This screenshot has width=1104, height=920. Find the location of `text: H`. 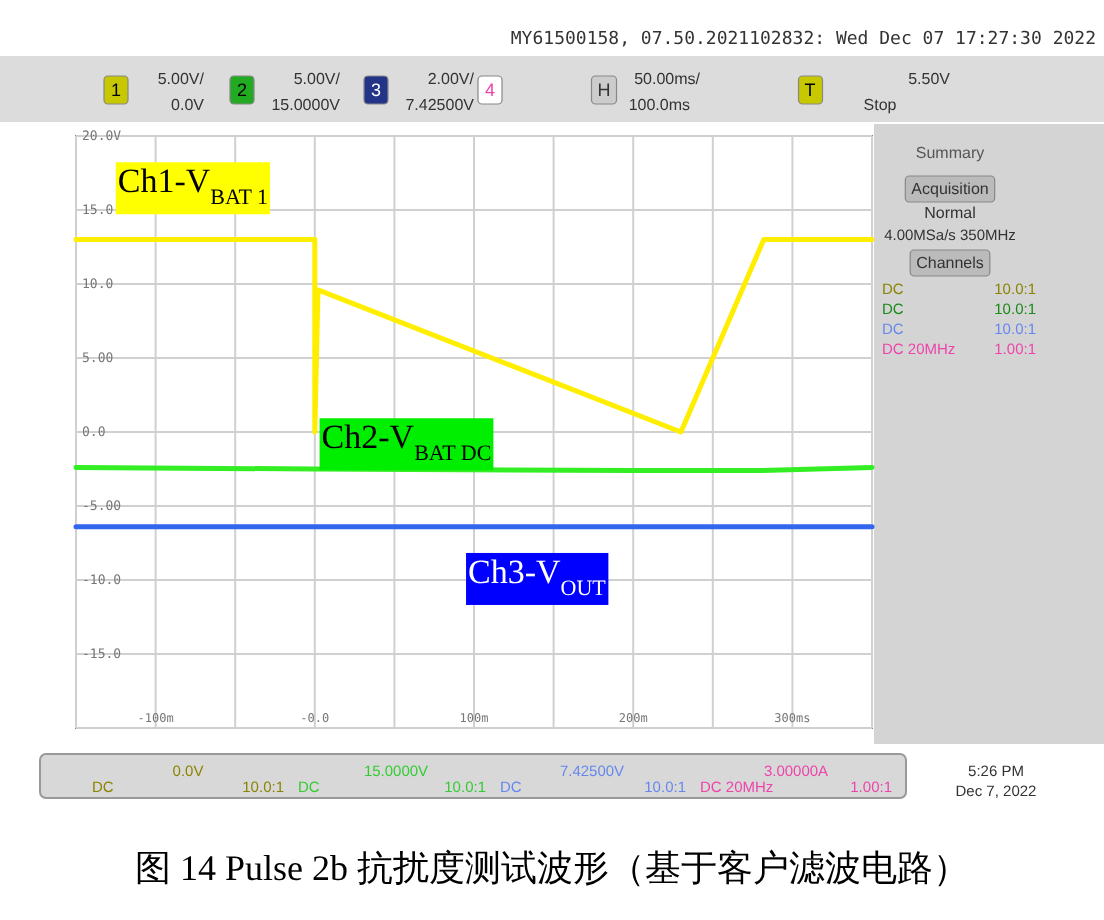

text: H is located at coordinates (604, 90).